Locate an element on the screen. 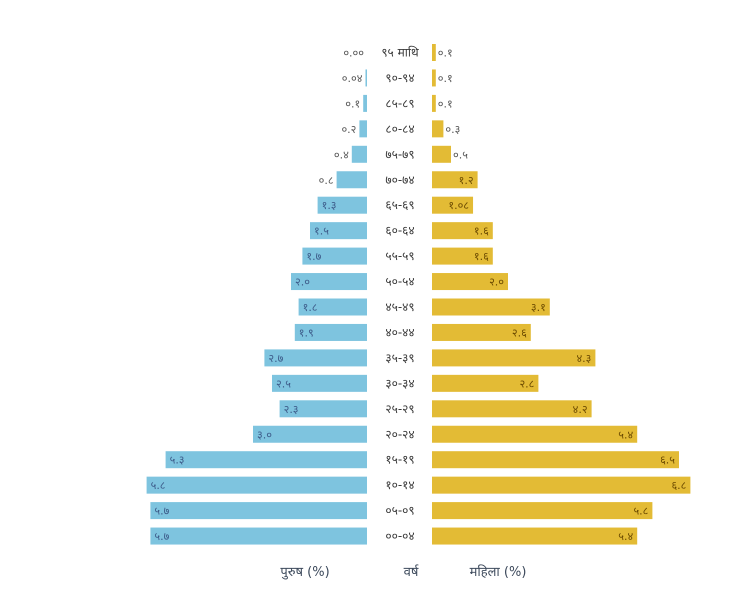 This screenshot has height=600, width=733. male-value-label: ०.०४ is located at coordinates (352, 78).